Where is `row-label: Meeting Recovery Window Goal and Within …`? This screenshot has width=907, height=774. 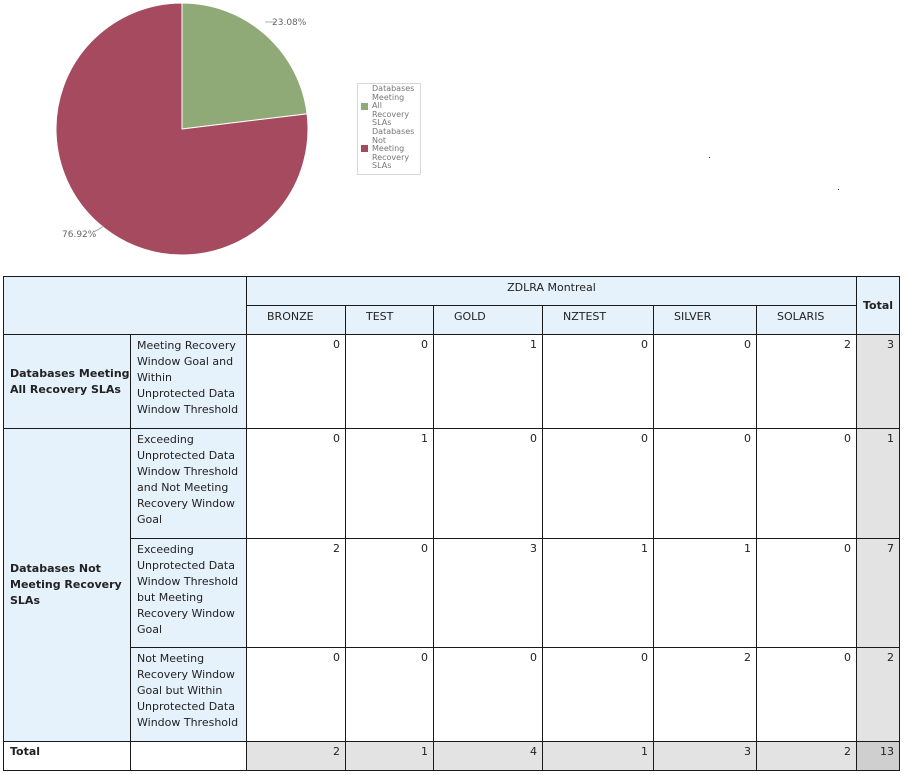
row-label: Meeting Recovery Window Goal and Within … is located at coordinates (188, 381).